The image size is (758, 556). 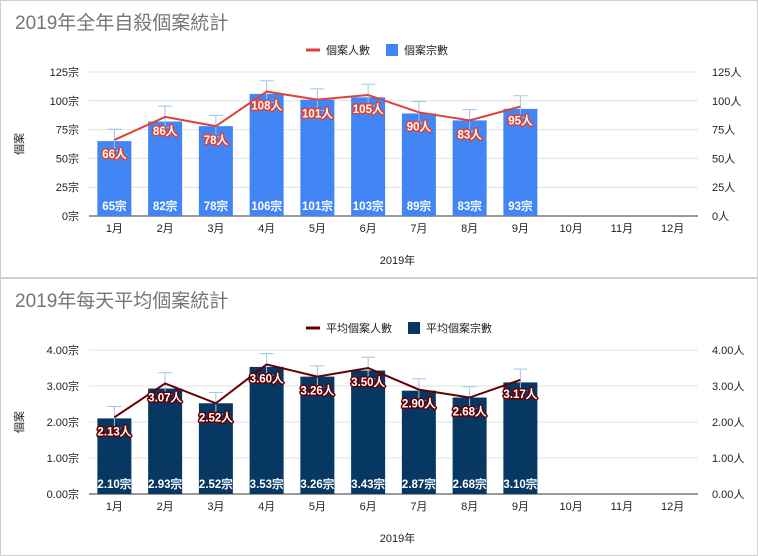 What do you see at coordinates (63, 386) in the screenshot?
I see `y-tick-label-left: 3.00宗` at bounding box center [63, 386].